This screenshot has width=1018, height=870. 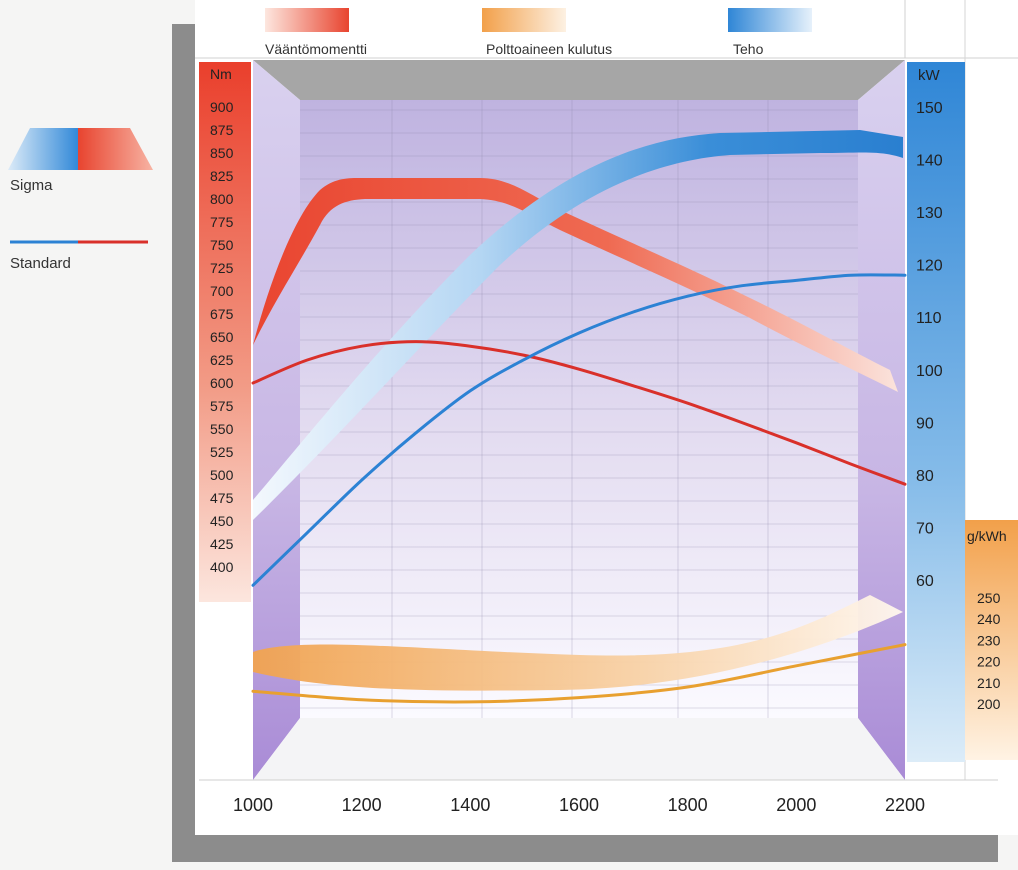 I want to click on torque-tick-label: 525, so click(x=222, y=452).